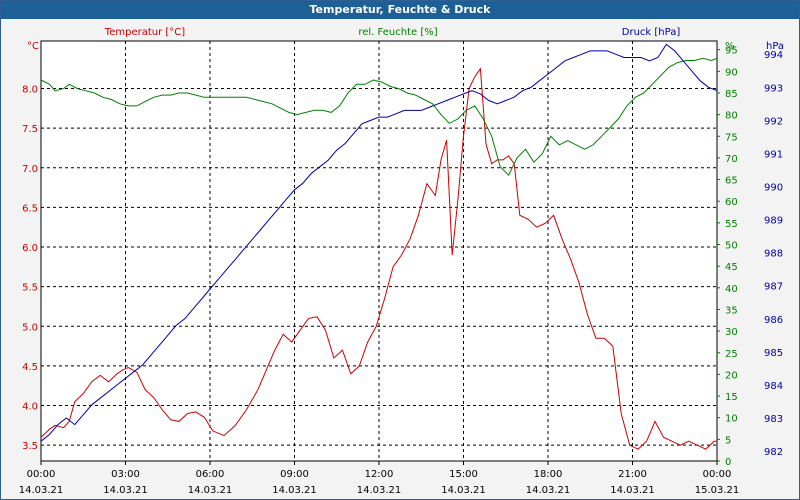 The height and width of the screenshot is (500, 800). What do you see at coordinates (33, 46) in the screenshot?
I see `temp-unit-label: °C` at bounding box center [33, 46].